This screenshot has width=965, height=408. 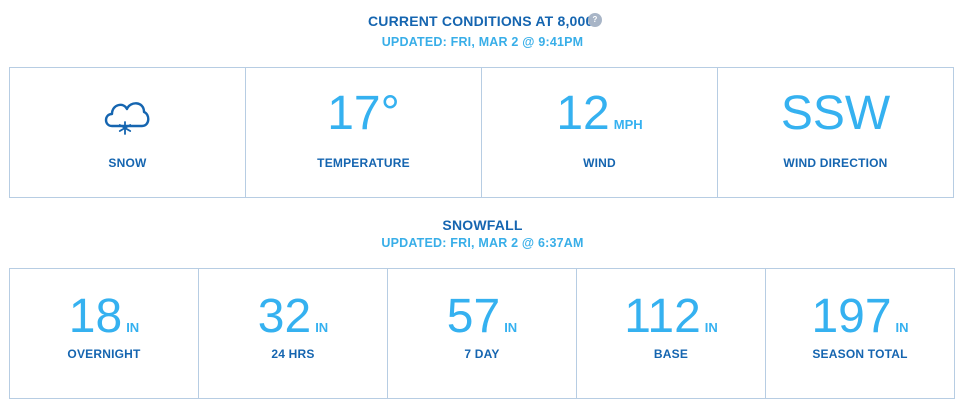 I want to click on snowfall-value: 18, so click(x=95, y=316).